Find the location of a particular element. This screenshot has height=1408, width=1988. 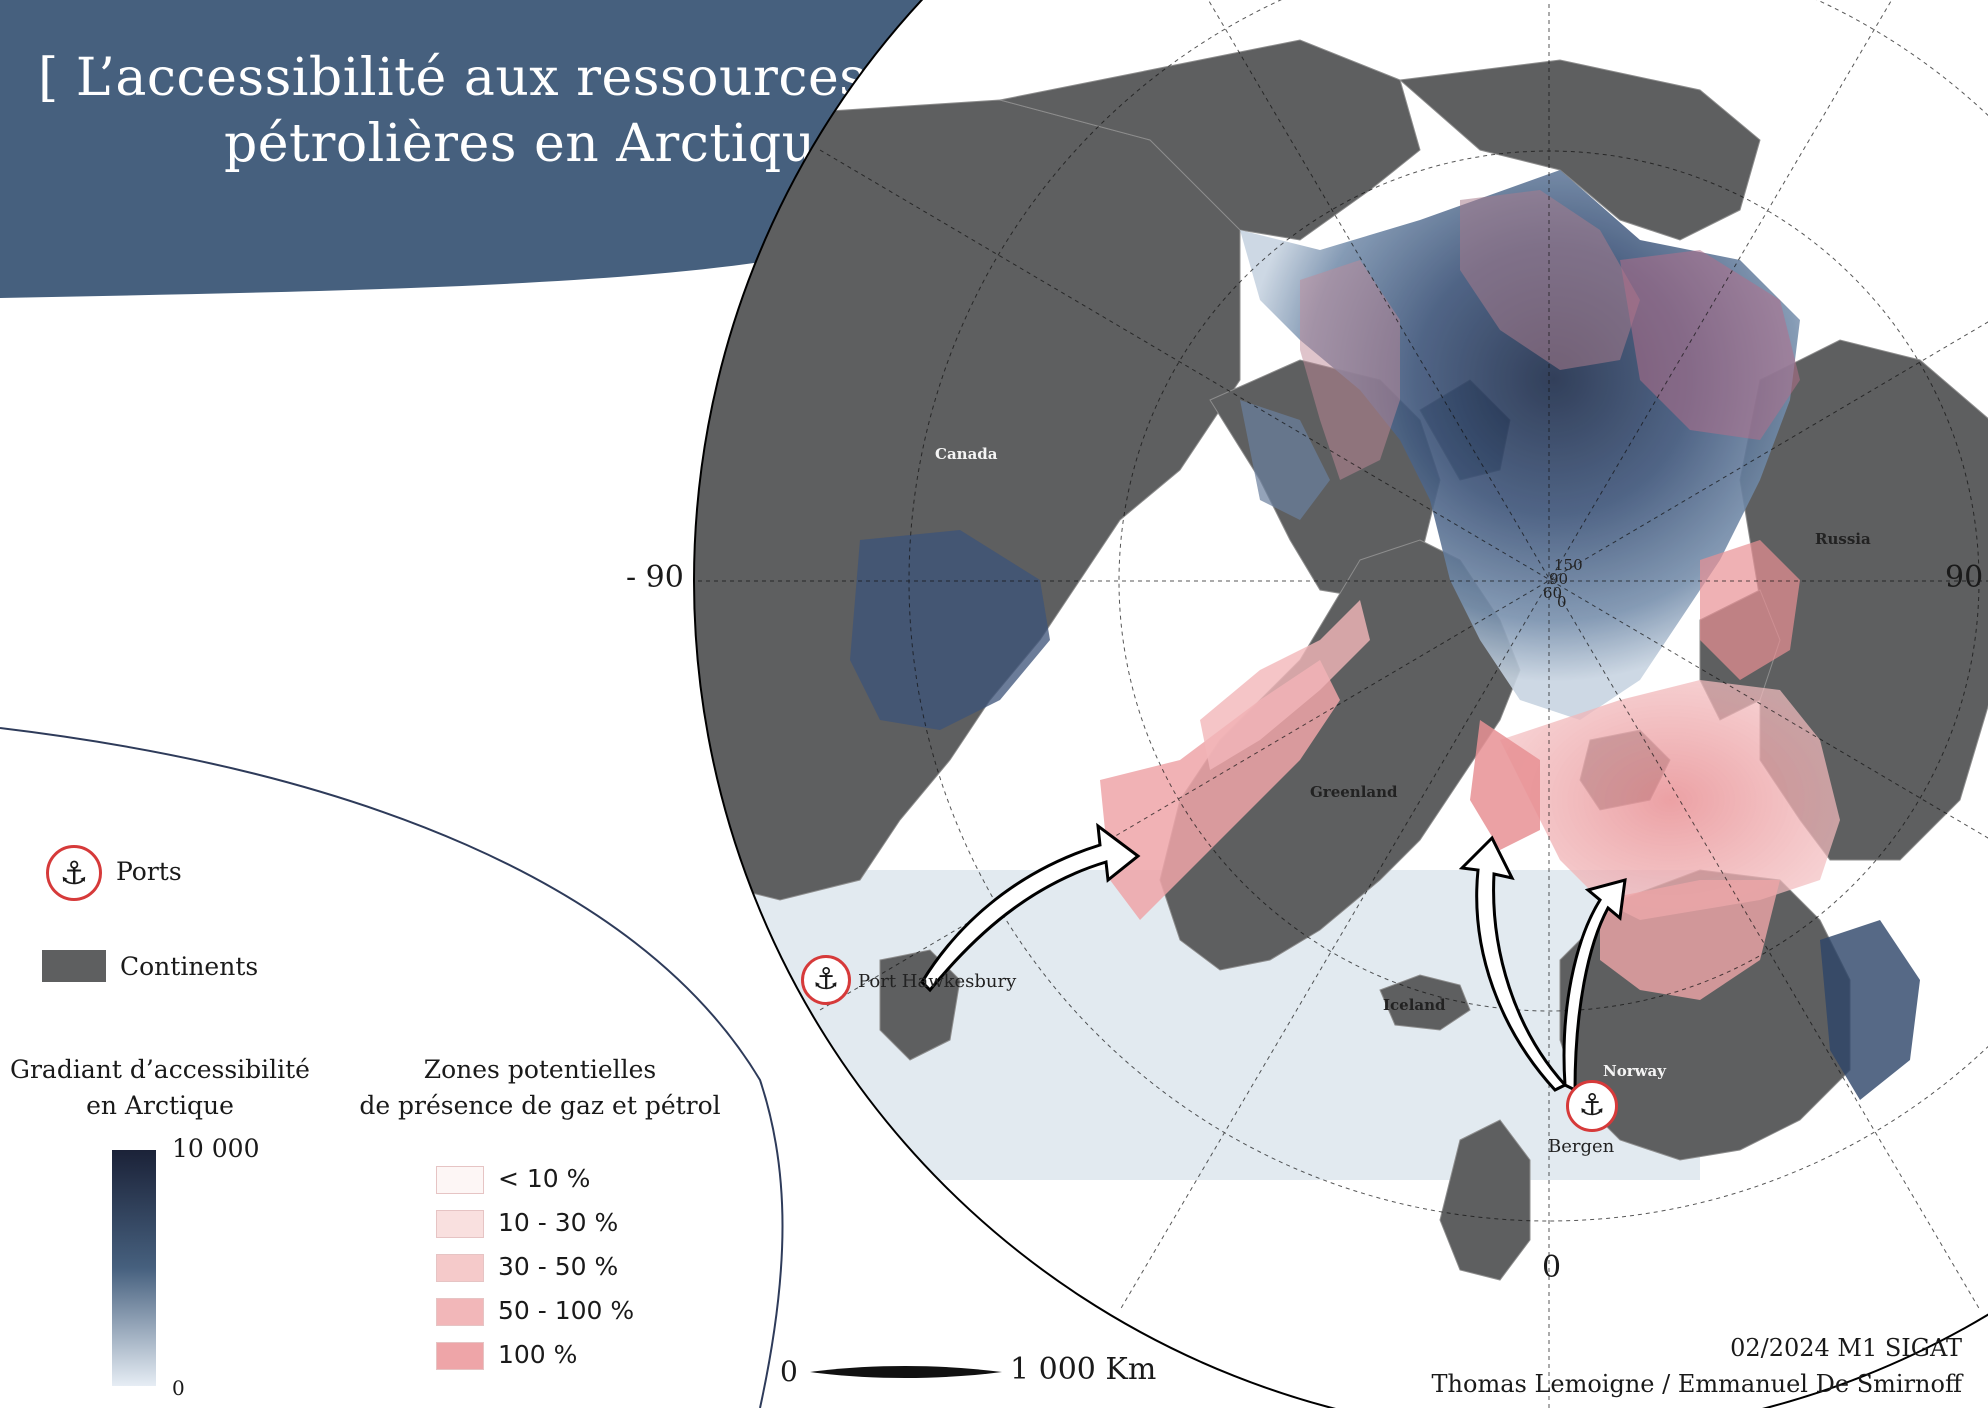

credit-date: 02/2024 M1 SIGAT is located at coordinates (1846, 1348).